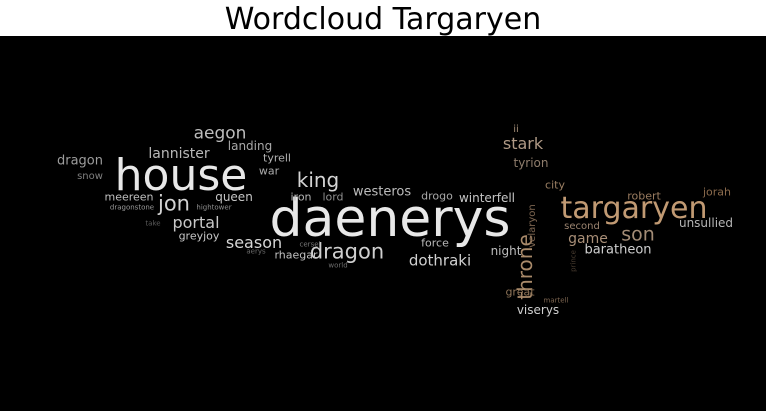  Describe the element at coordinates (573, 261) in the screenshot. I see `wordcloud-word: prince` at that location.